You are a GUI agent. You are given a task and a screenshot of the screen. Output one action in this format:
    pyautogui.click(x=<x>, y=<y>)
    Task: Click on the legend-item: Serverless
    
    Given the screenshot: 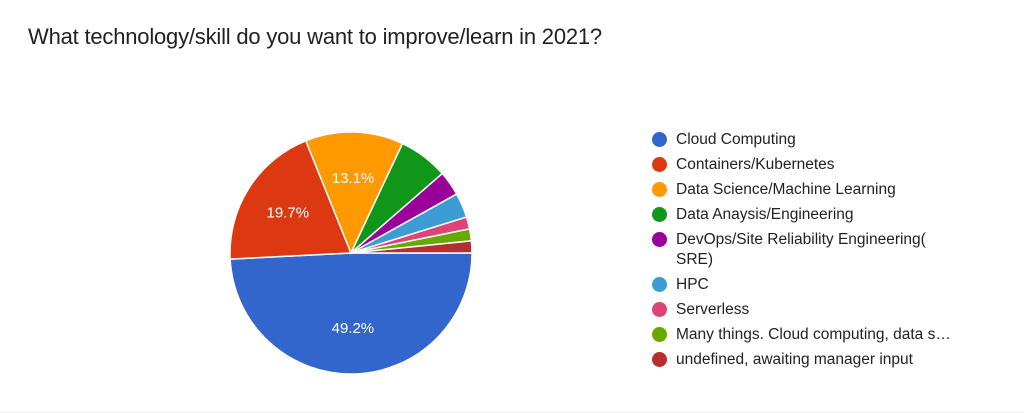 What is the action you would take?
    pyautogui.click(x=809, y=310)
    